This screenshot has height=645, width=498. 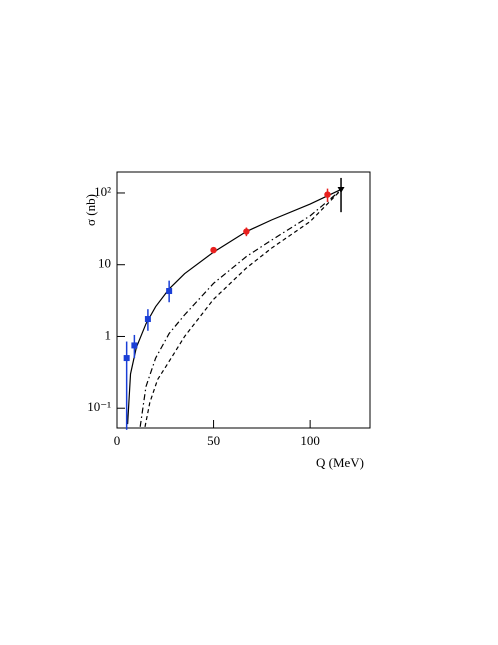 What do you see at coordinates (108, 334) in the screenshot?
I see `y-tick-label: 1` at bounding box center [108, 334].